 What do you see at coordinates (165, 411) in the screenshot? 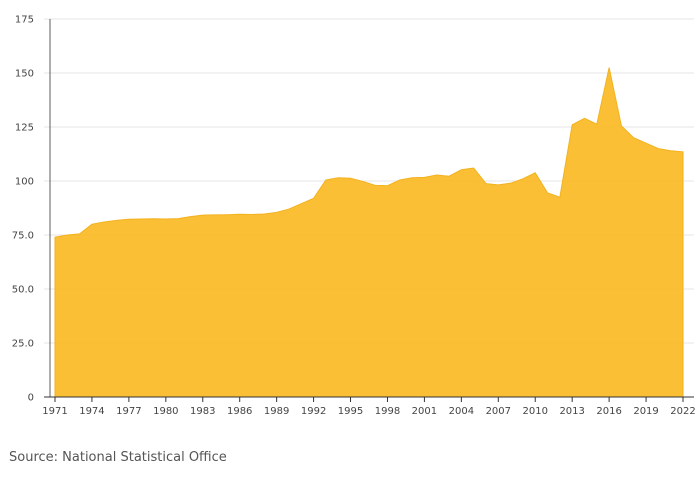
I see `x-tick-label: 1980` at bounding box center [165, 411].